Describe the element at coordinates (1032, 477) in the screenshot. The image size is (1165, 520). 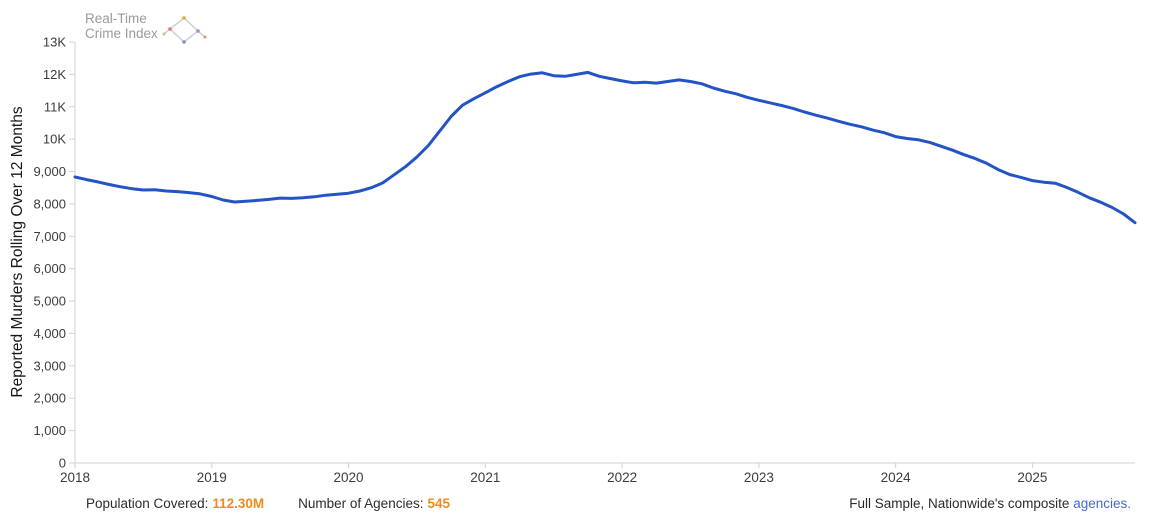
I see `x-tick-label: 2025` at that location.